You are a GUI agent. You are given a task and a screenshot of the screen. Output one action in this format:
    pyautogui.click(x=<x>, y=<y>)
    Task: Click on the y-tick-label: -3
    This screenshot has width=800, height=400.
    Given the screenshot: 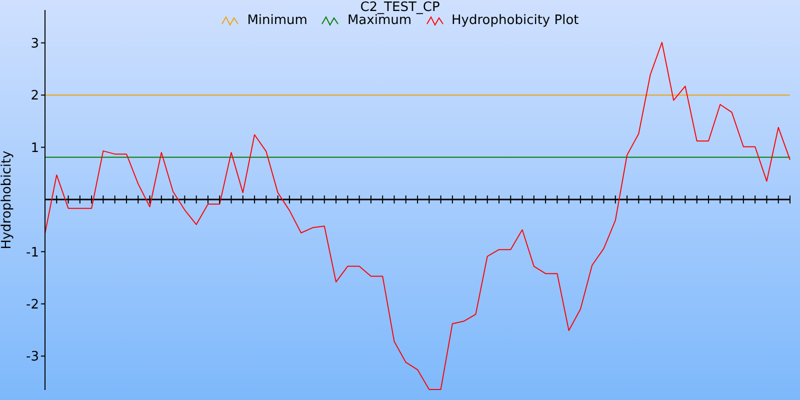 What is the action you would take?
    pyautogui.click(x=32, y=357)
    